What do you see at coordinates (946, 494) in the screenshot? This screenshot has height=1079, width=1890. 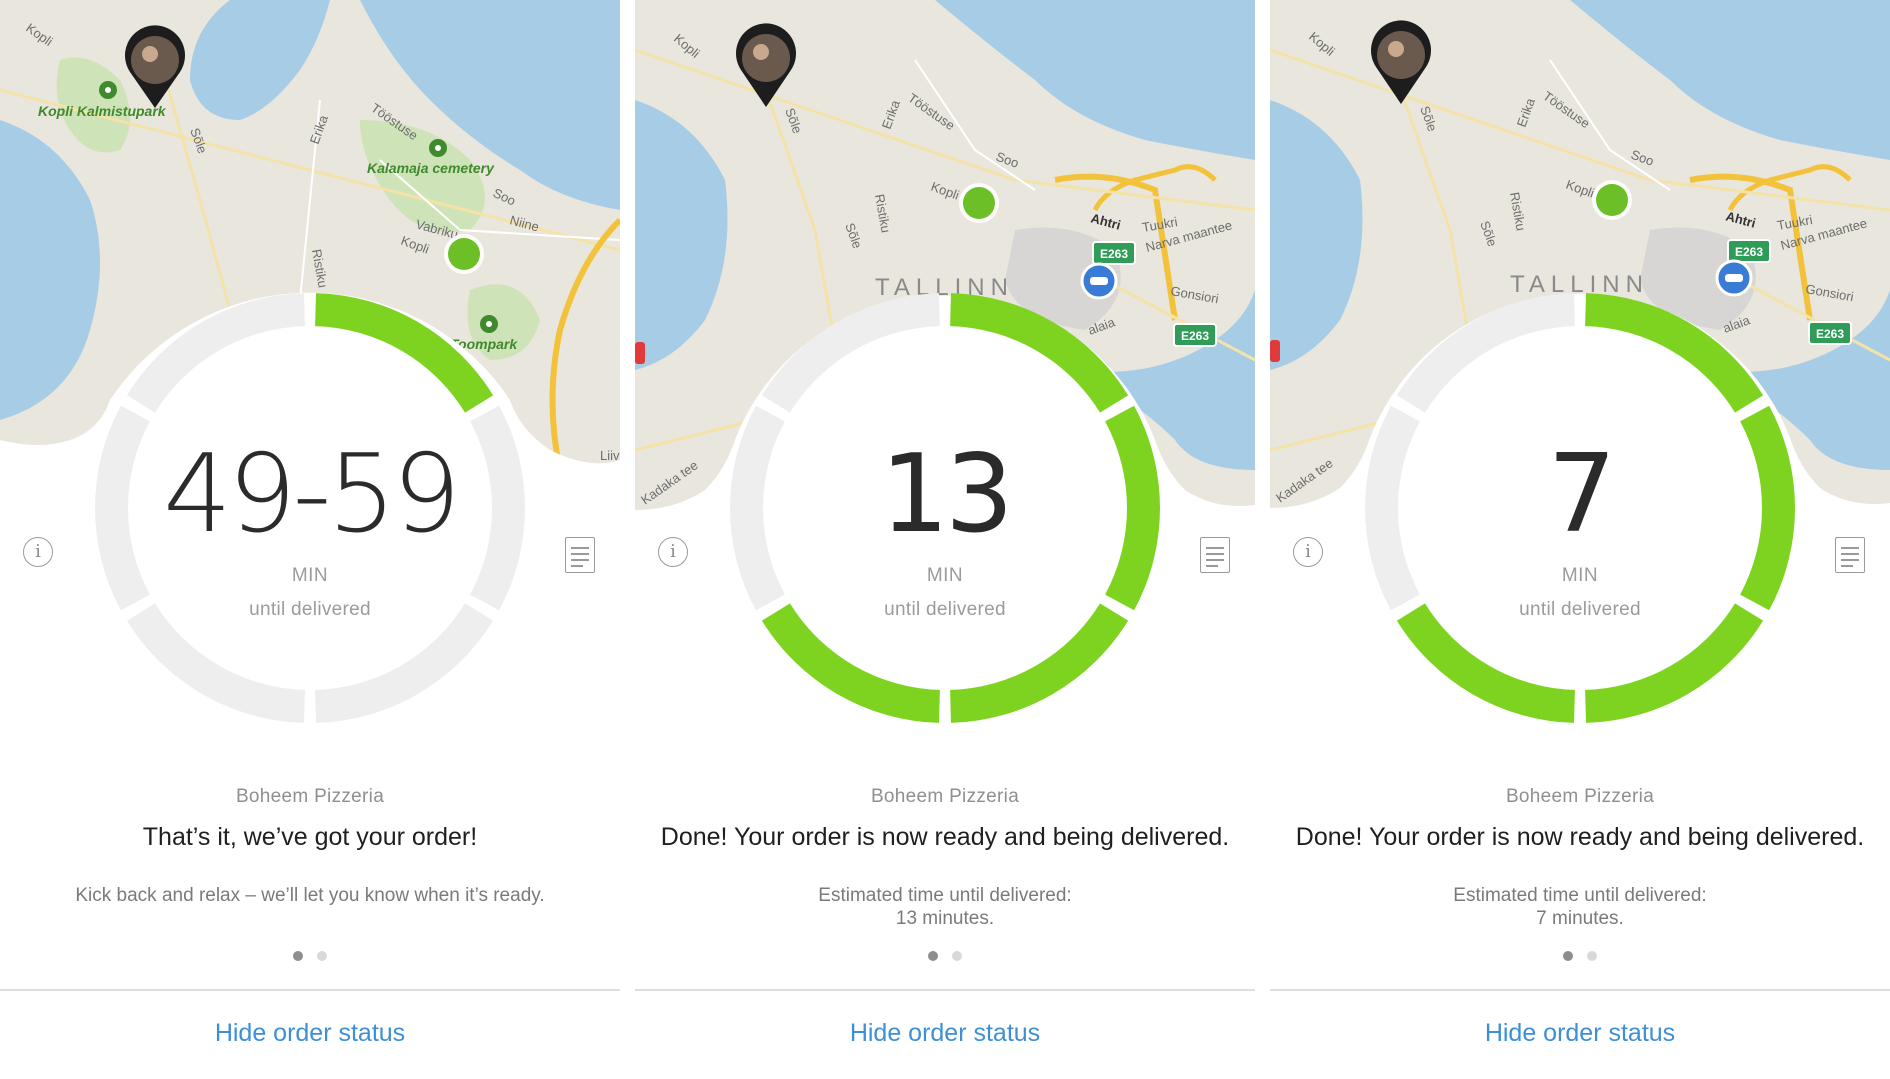 I see `eta-value: 13` at bounding box center [946, 494].